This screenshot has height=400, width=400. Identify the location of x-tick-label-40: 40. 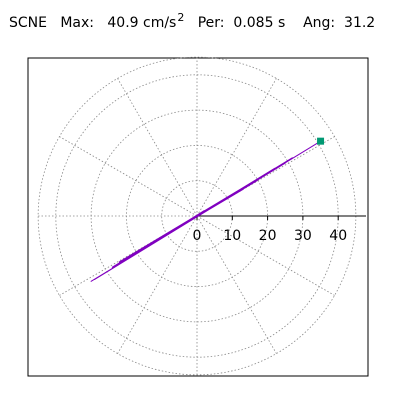
(338, 236).